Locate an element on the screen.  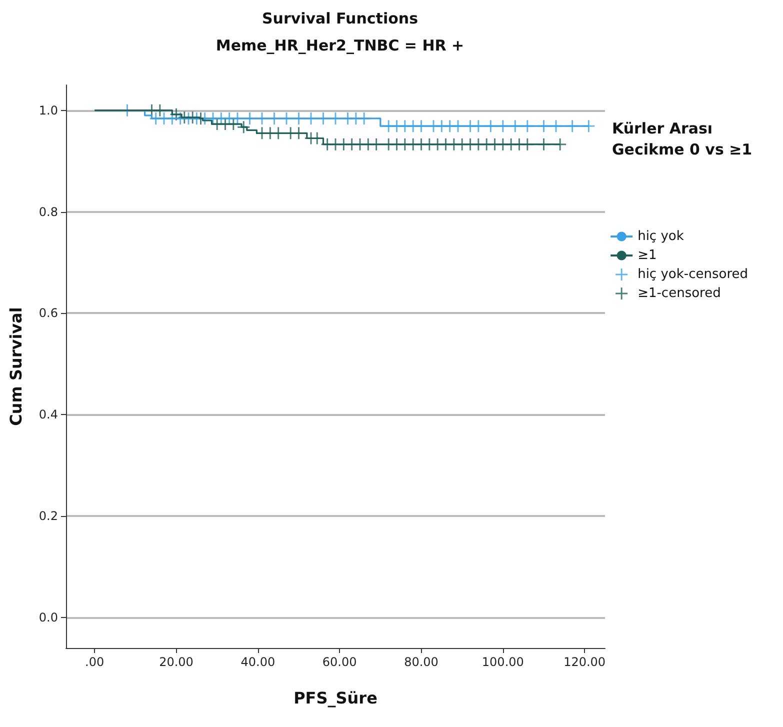
chart-subtitle: Meme_HR_Her2_TNBC = HR + is located at coordinates (340, 45).